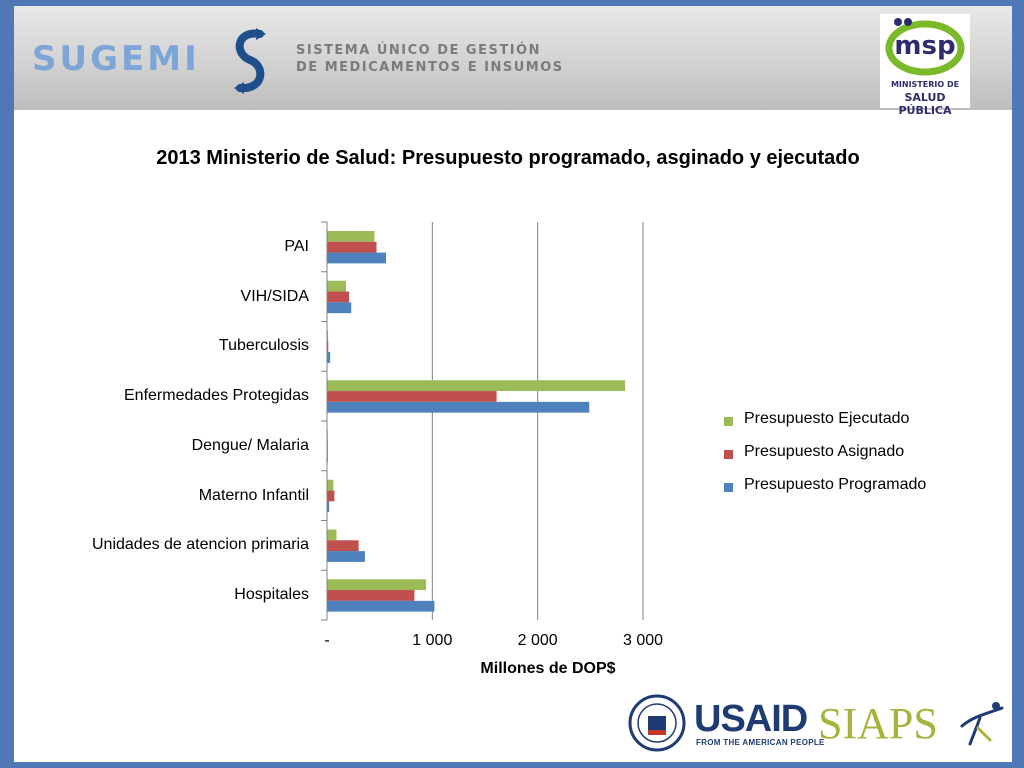 Image resolution: width=1024 pixels, height=768 pixels. I want to click on legend-label: Presupuesto Ejecutado, so click(827, 418).